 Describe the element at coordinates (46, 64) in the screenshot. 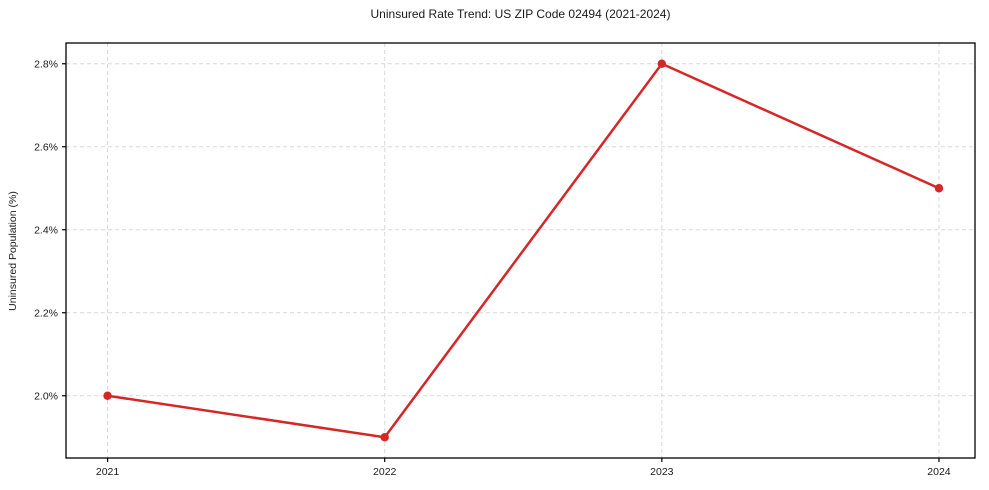

I see `y-tick-label: 2.8%` at that location.